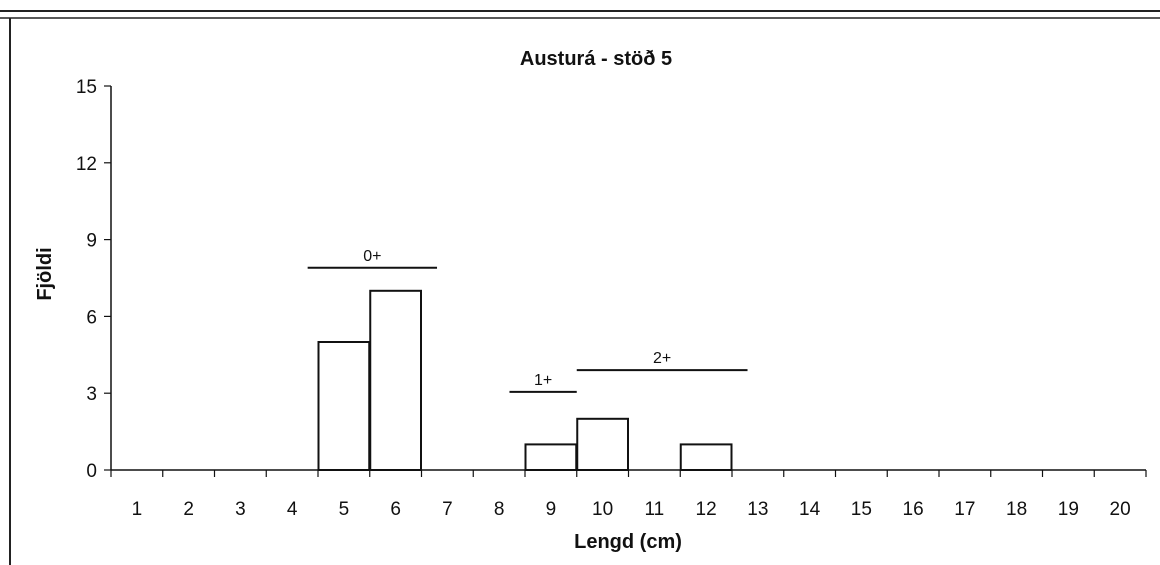 Image resolution: width=1160 pixels, height=565 pixels. Describe the element at coordinates (91, 317) in the screenshot. I see `y-tick-label: 6` at that location.